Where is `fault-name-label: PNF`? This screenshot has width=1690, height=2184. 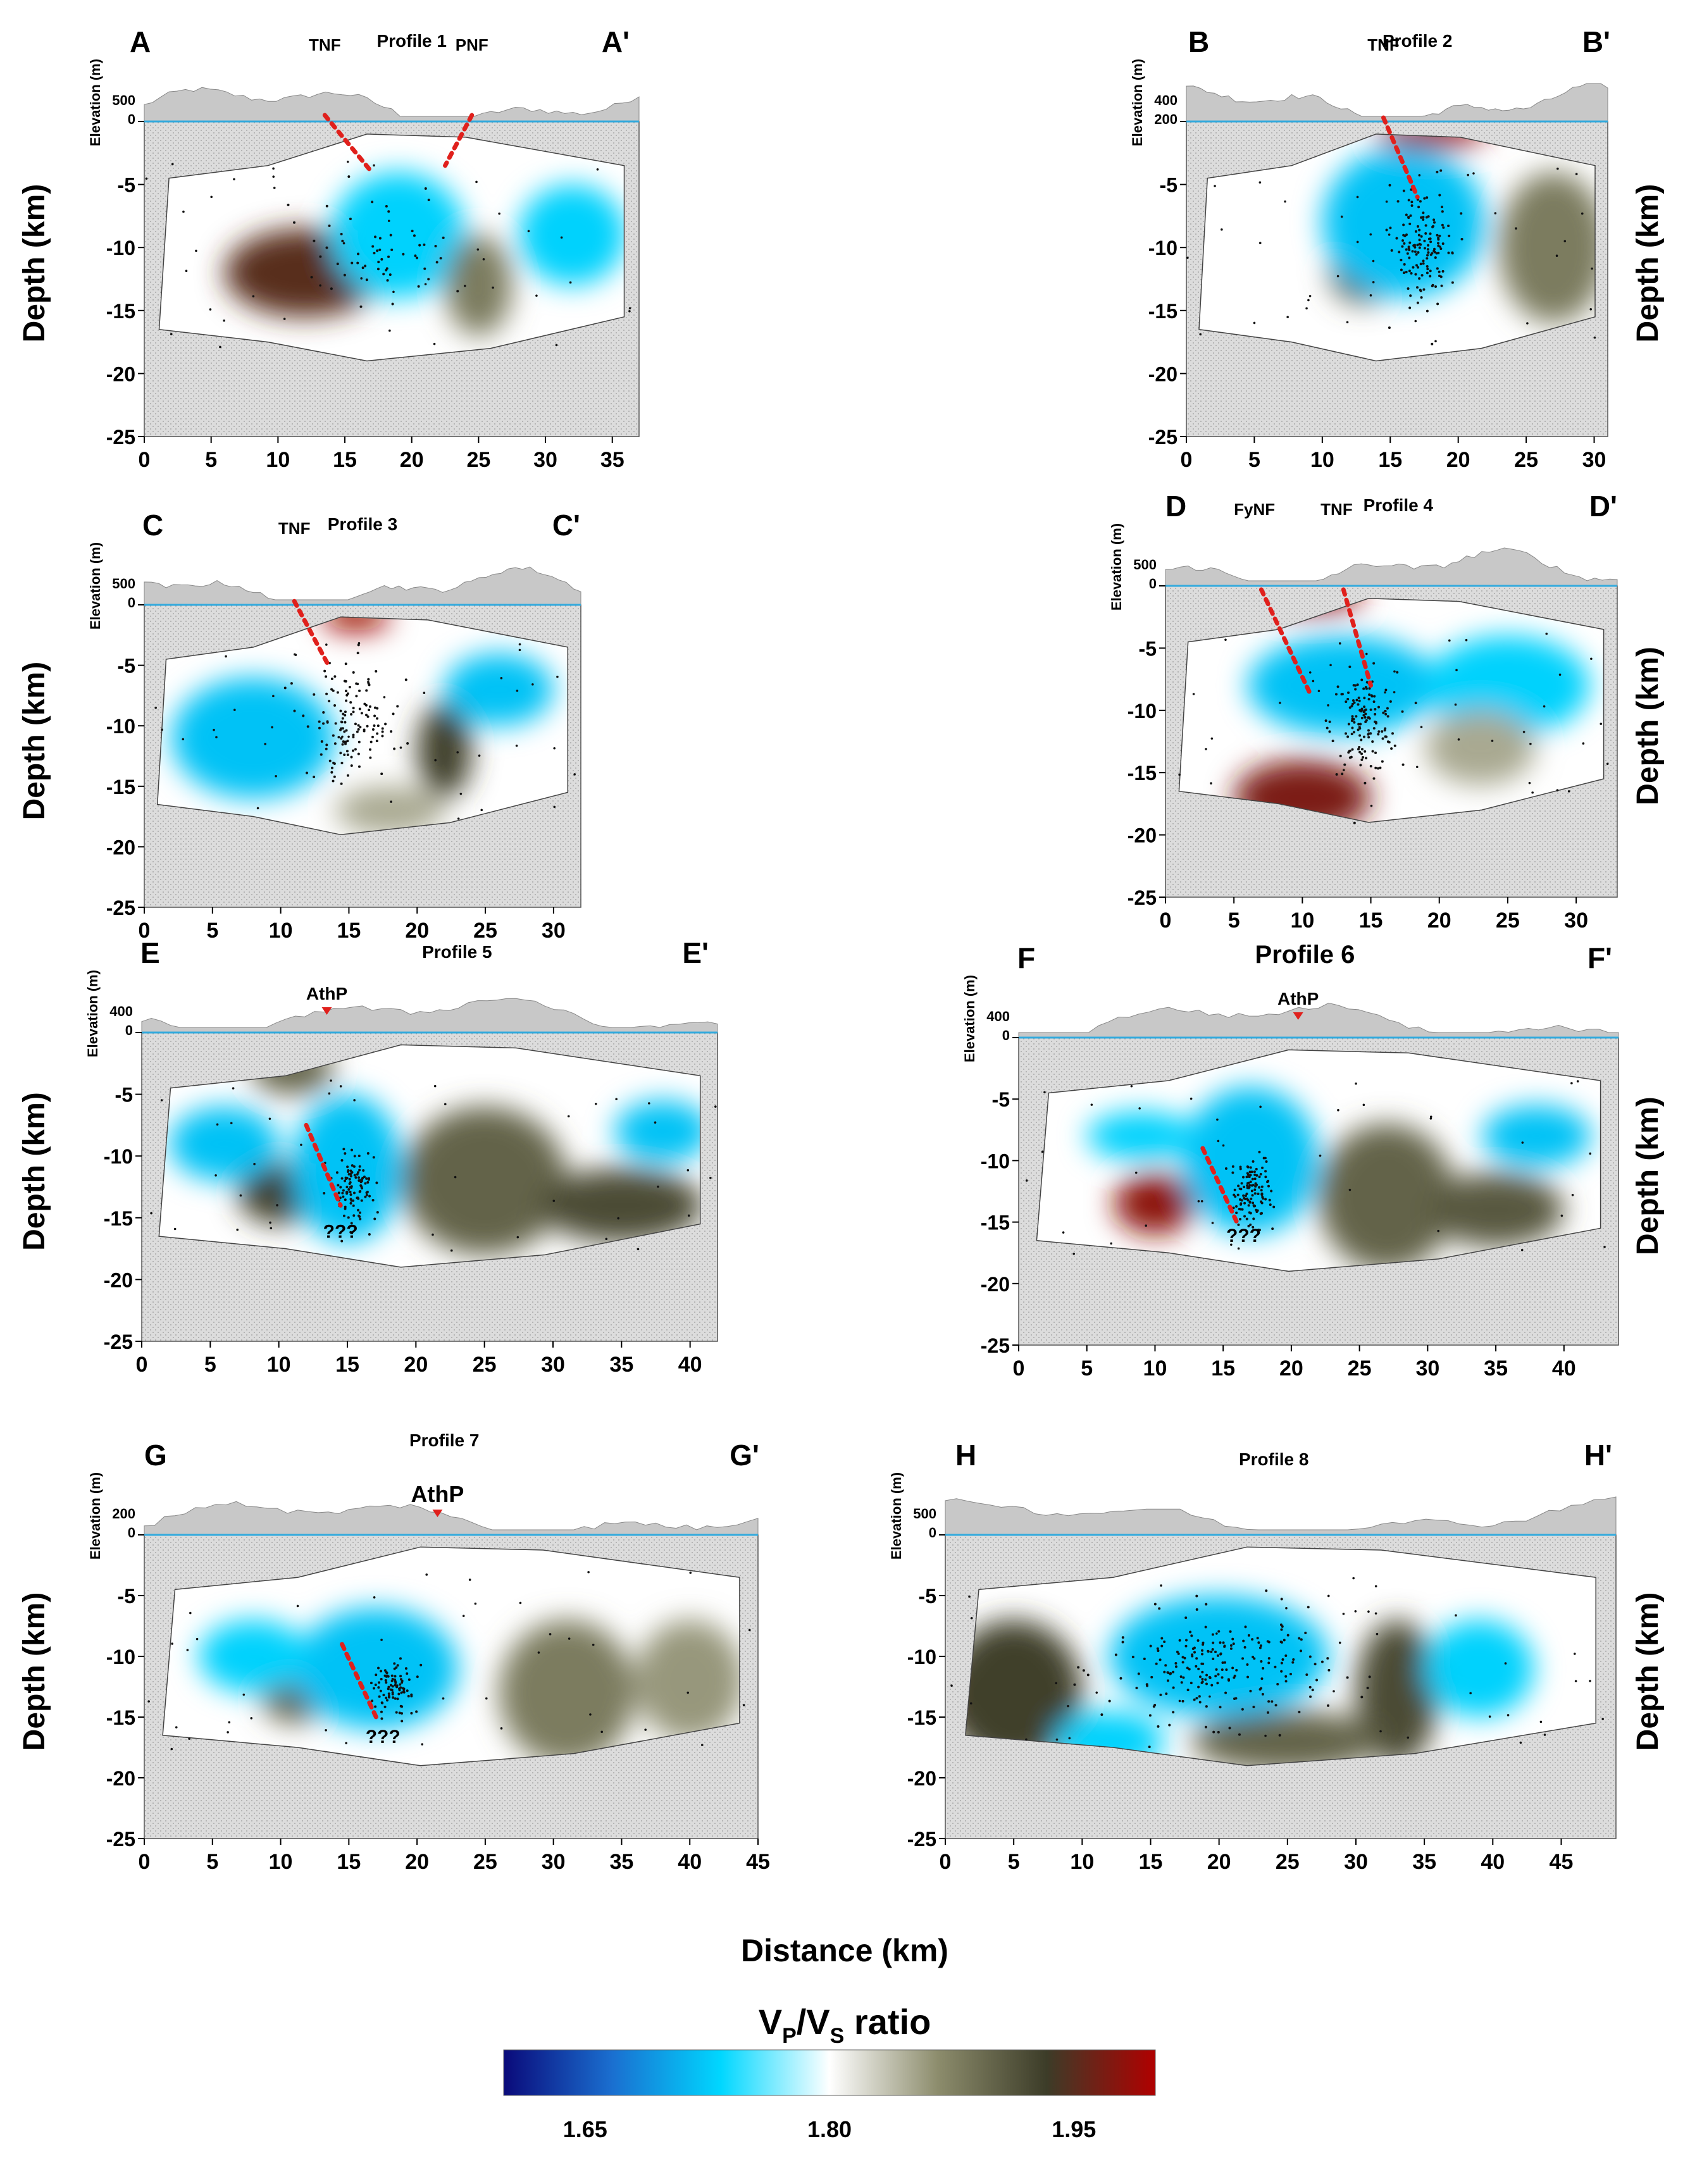 fault-name-label: PNF is located at coordinates (472, 44).